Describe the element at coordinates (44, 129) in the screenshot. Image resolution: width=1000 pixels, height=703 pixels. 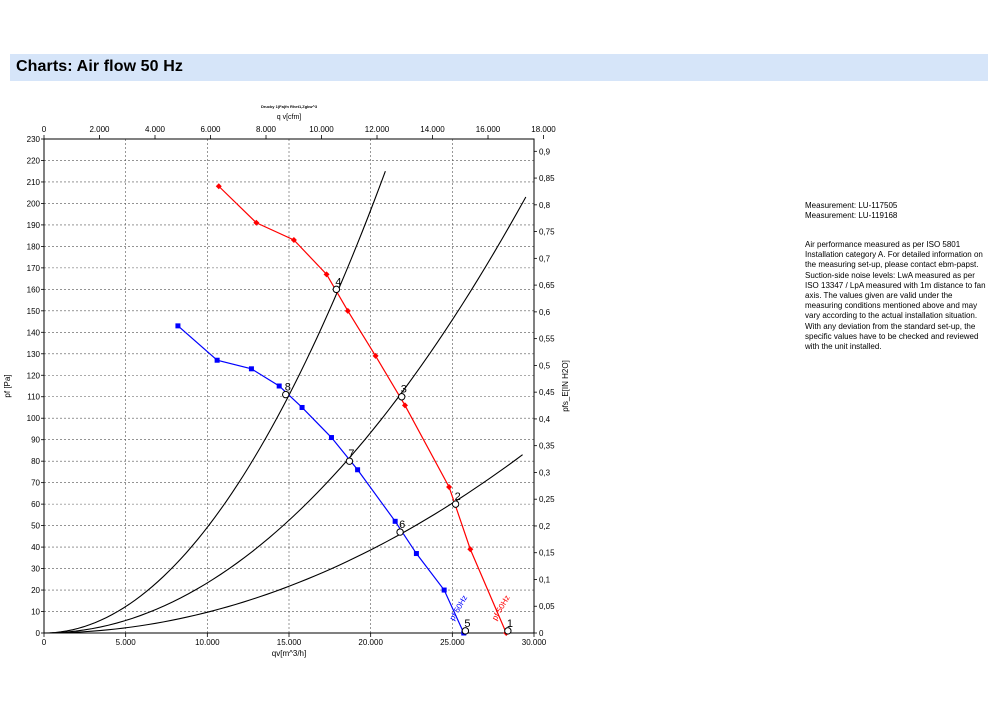
I see `x2-tick-label: 0` at that location.